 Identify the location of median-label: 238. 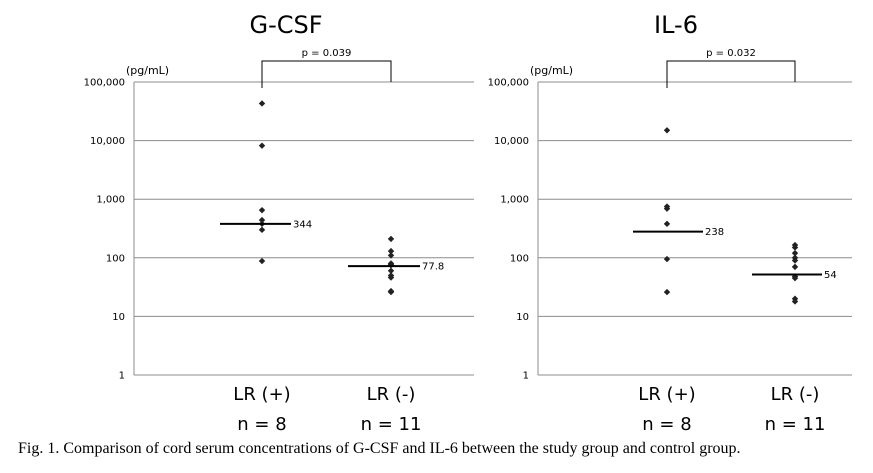
(714, 232).